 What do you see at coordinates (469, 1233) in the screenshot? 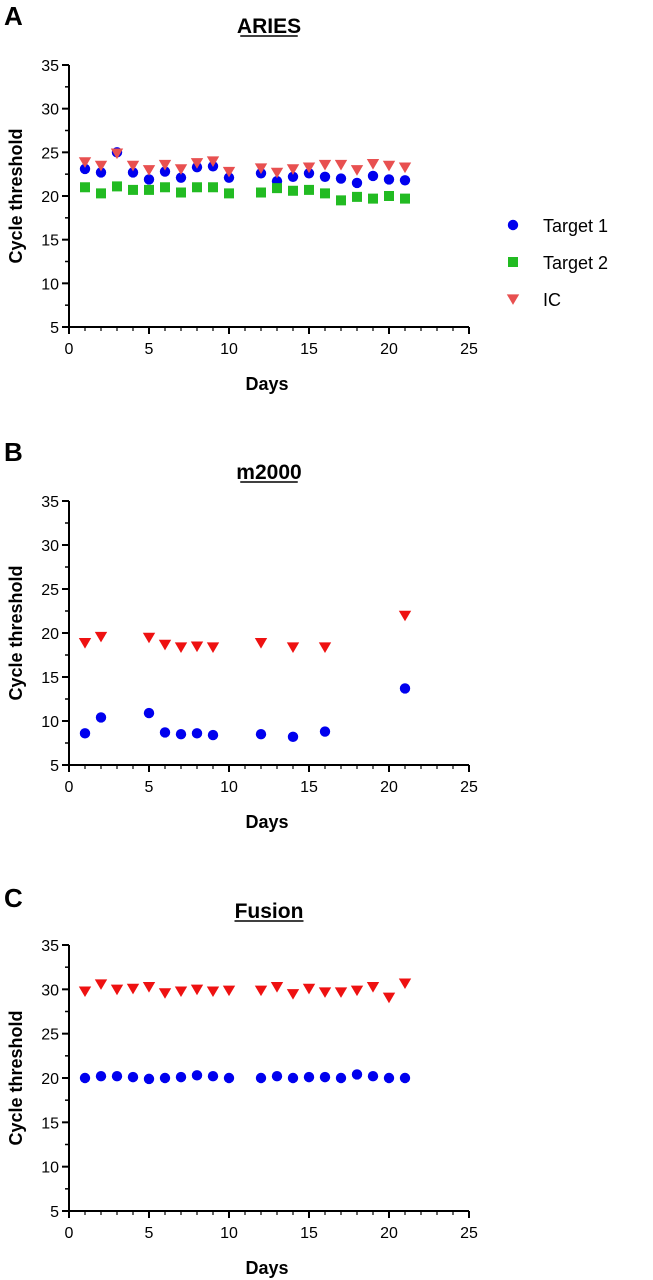
I see `x-tick-label: 25` at bounding box center [469, 1233].